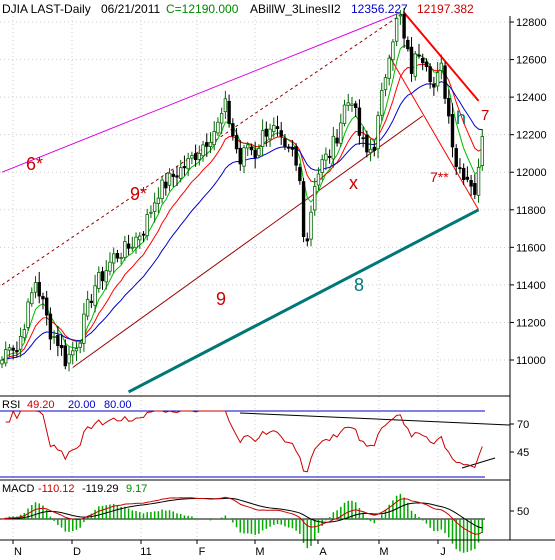 The height and width of the screenshot is (560, 555). I want to click on price-tick-label: 11200, so click(531, 323).